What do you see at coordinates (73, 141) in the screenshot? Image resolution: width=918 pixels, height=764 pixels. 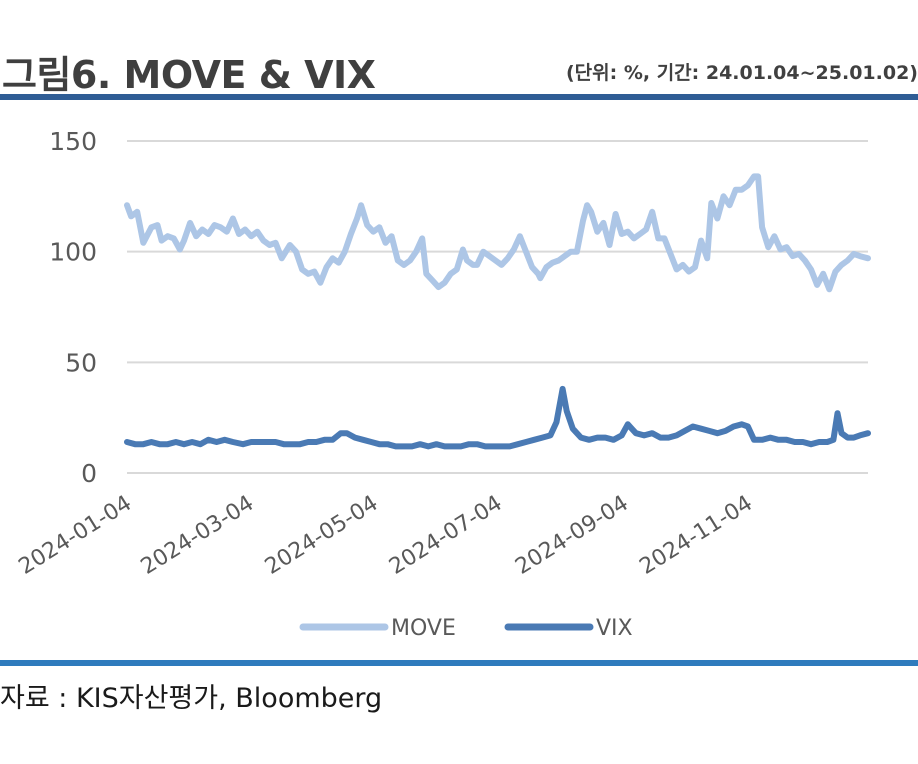 I see `y-tick-label: 150` at bounding box center [73, 141].